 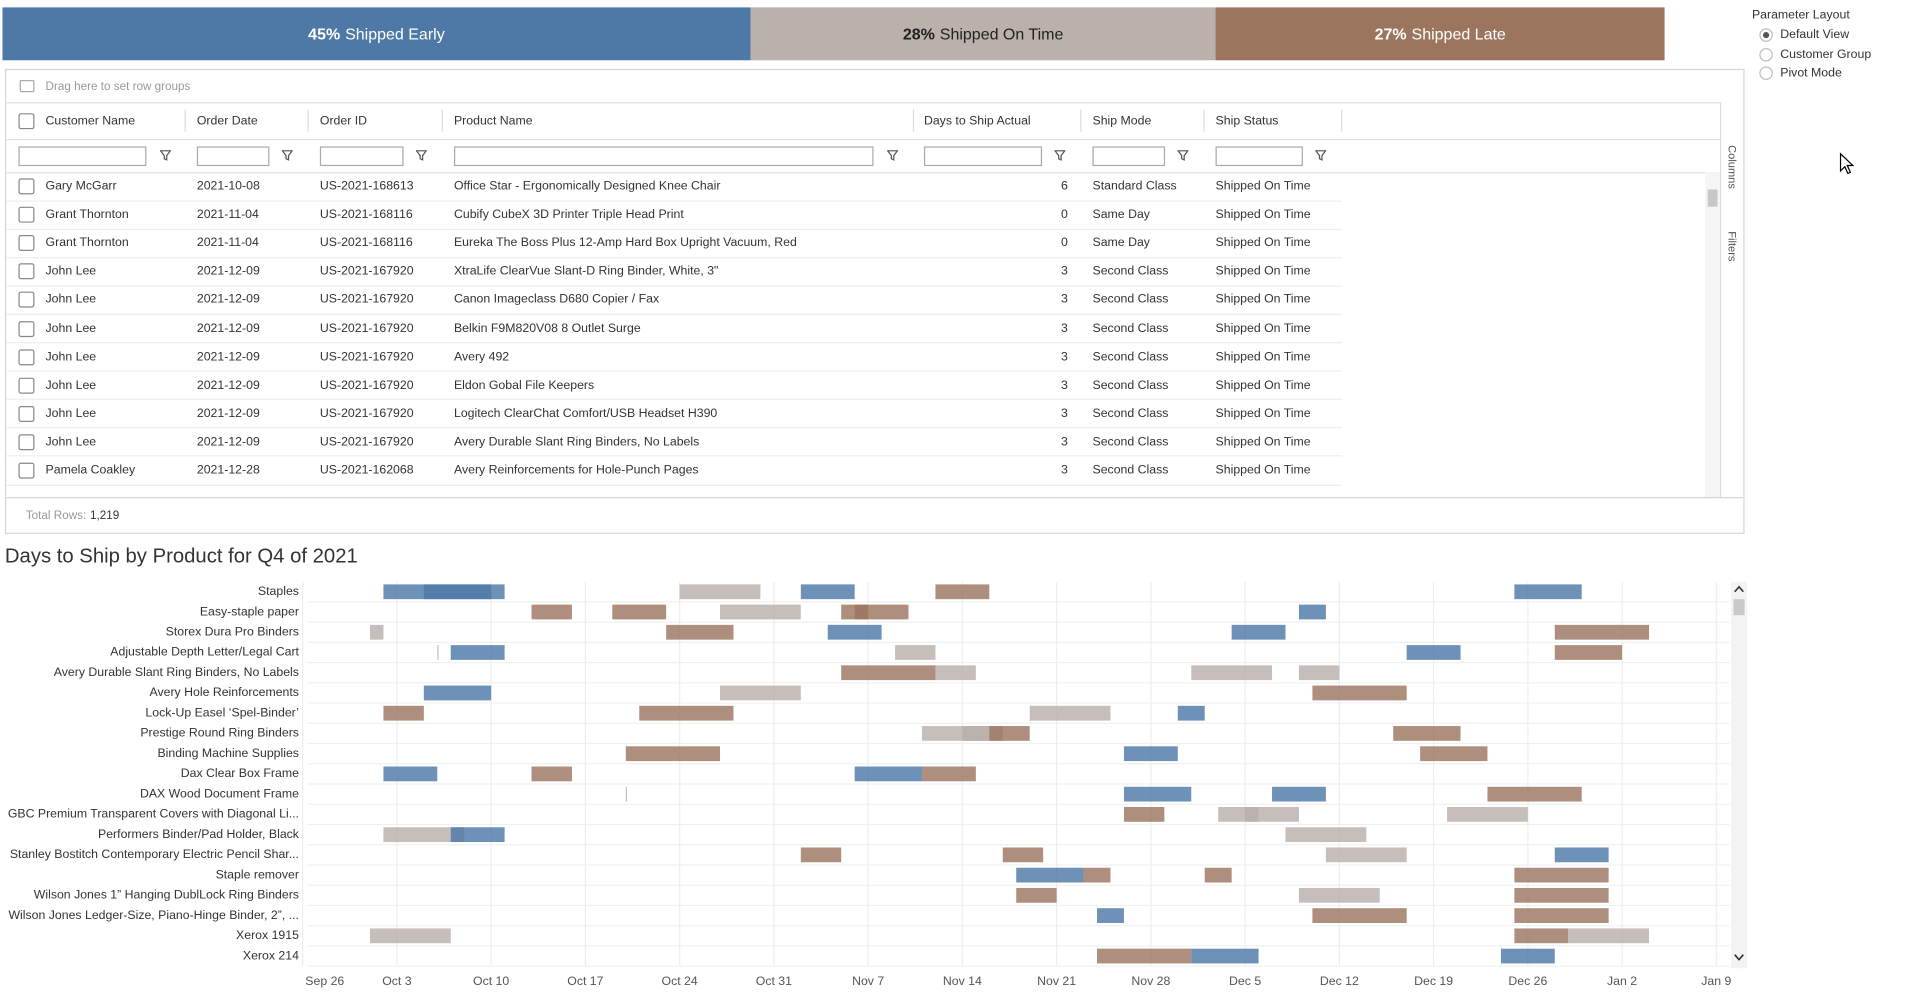 I want to click on row-label: Prestige Round Ring Binders, so click(x=219, y=733).